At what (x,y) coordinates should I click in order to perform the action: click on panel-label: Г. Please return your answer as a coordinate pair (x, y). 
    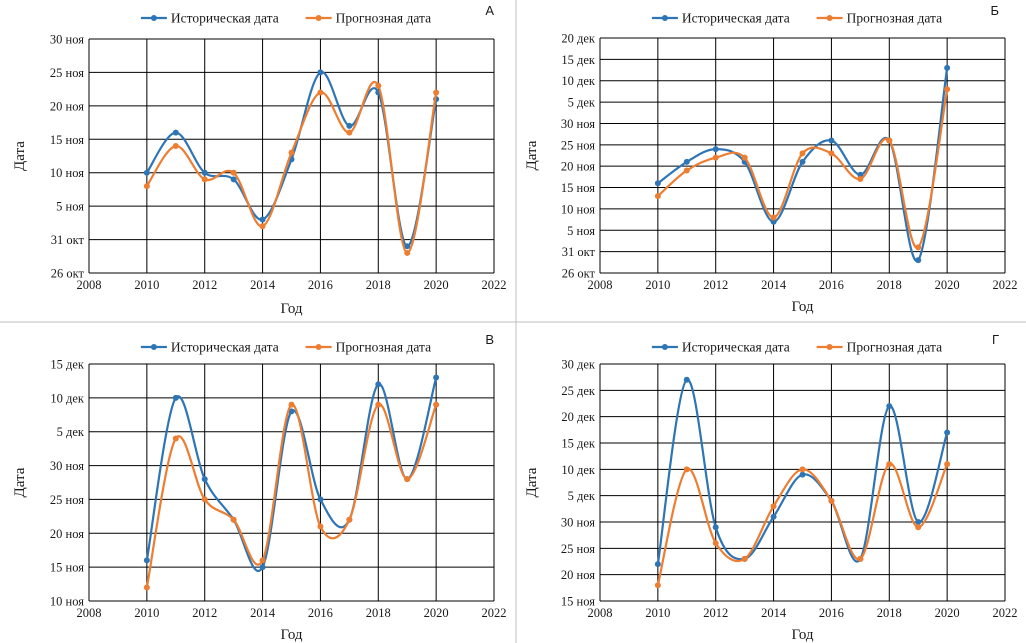
    Looking at the image, I should click on (995, 339).